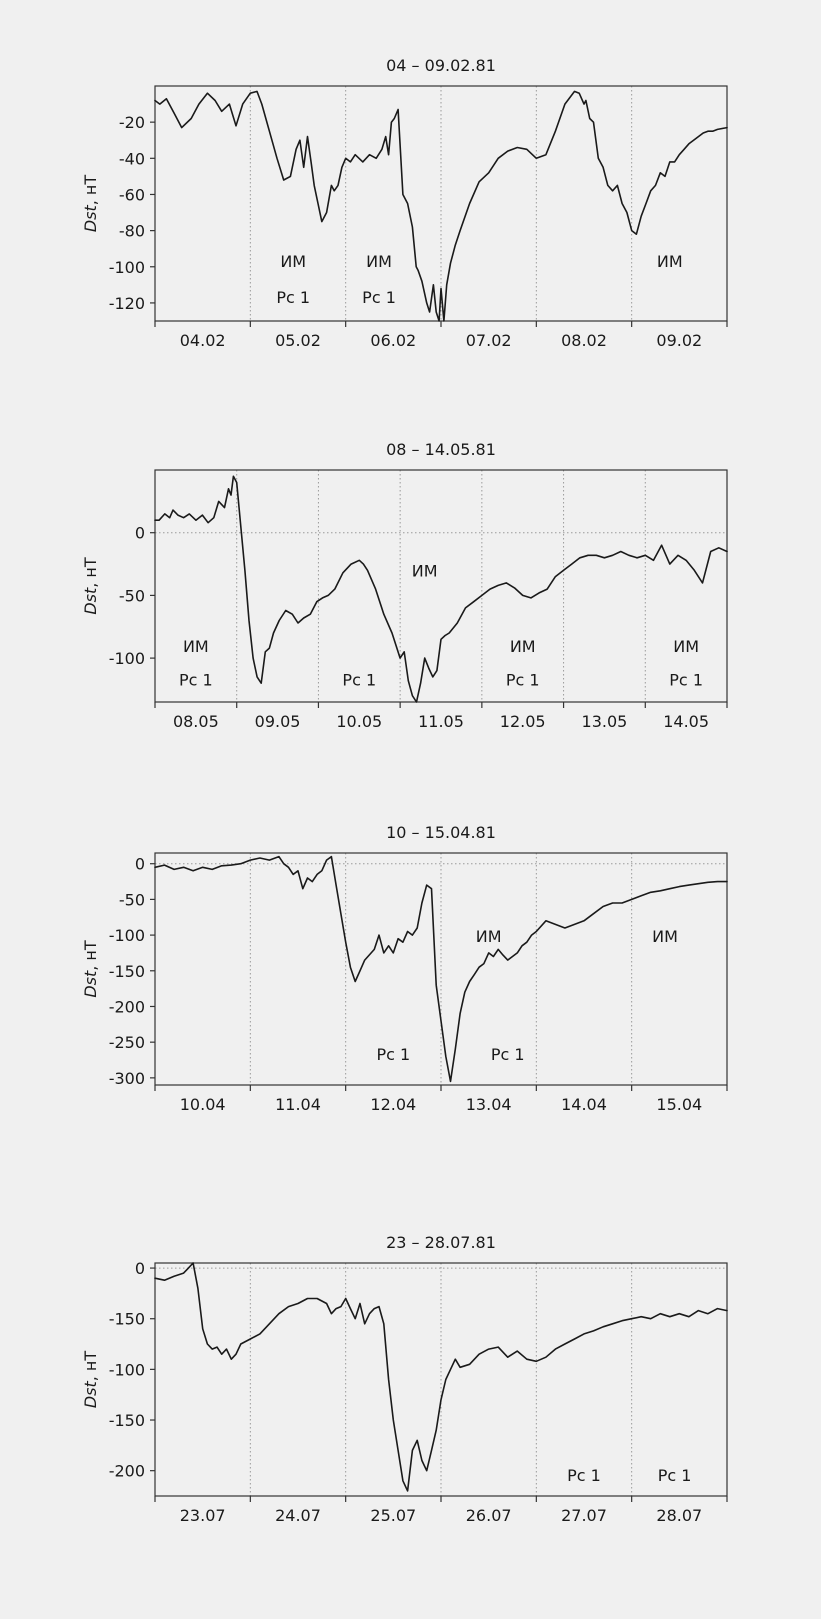  What do you see at coordinates (441, 832) in the screenshot?
I see `chart-title: 10 – 15.04.81` at bounding box center [441, 832].